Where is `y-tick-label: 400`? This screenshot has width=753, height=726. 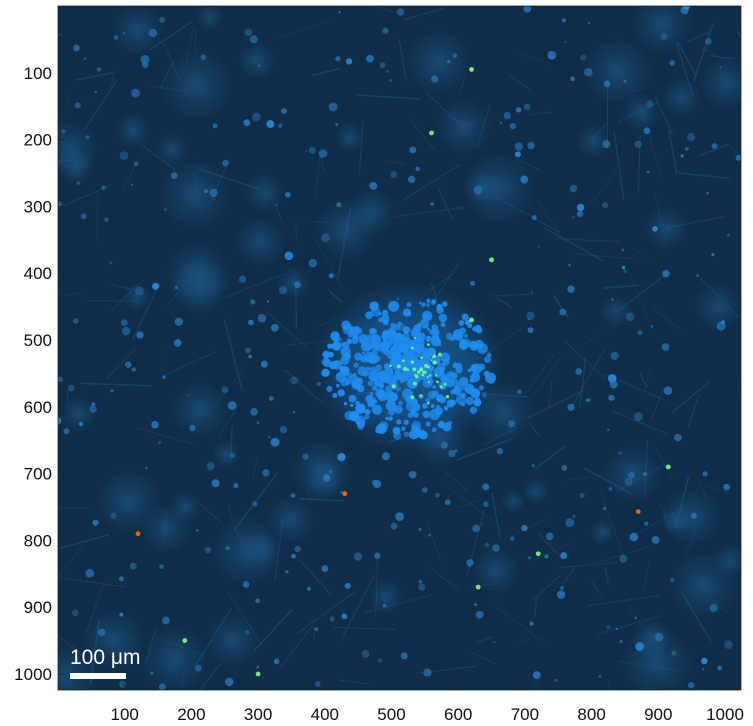
y-tick-label: 400 is located at coordinates (38, 273).